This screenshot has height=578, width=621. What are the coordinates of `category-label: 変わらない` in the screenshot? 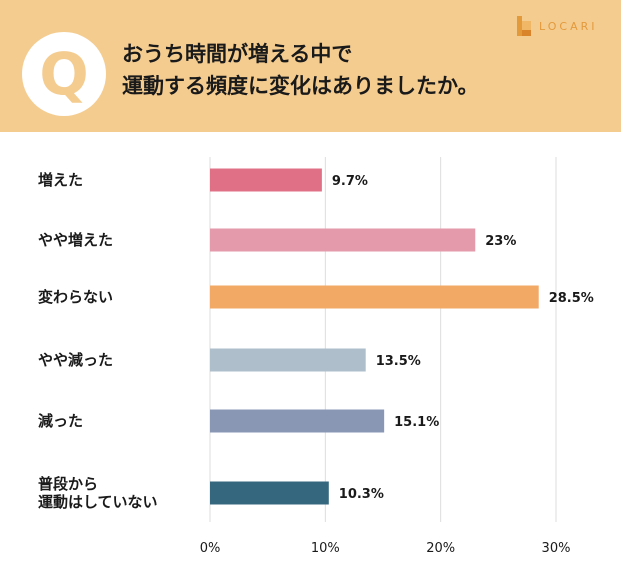 It's located at (75, 297).